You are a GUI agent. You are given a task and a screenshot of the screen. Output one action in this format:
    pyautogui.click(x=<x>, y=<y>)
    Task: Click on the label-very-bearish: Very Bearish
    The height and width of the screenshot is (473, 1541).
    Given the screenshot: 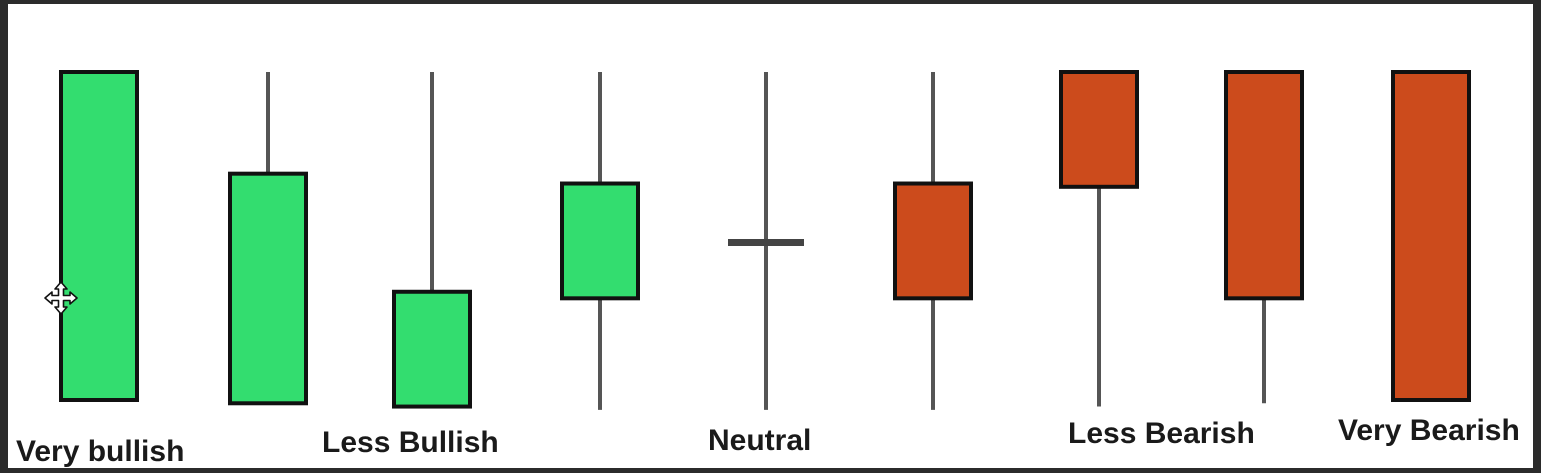 What is the action you would take?
    pyautogui.click(x=1429, y=430)
    